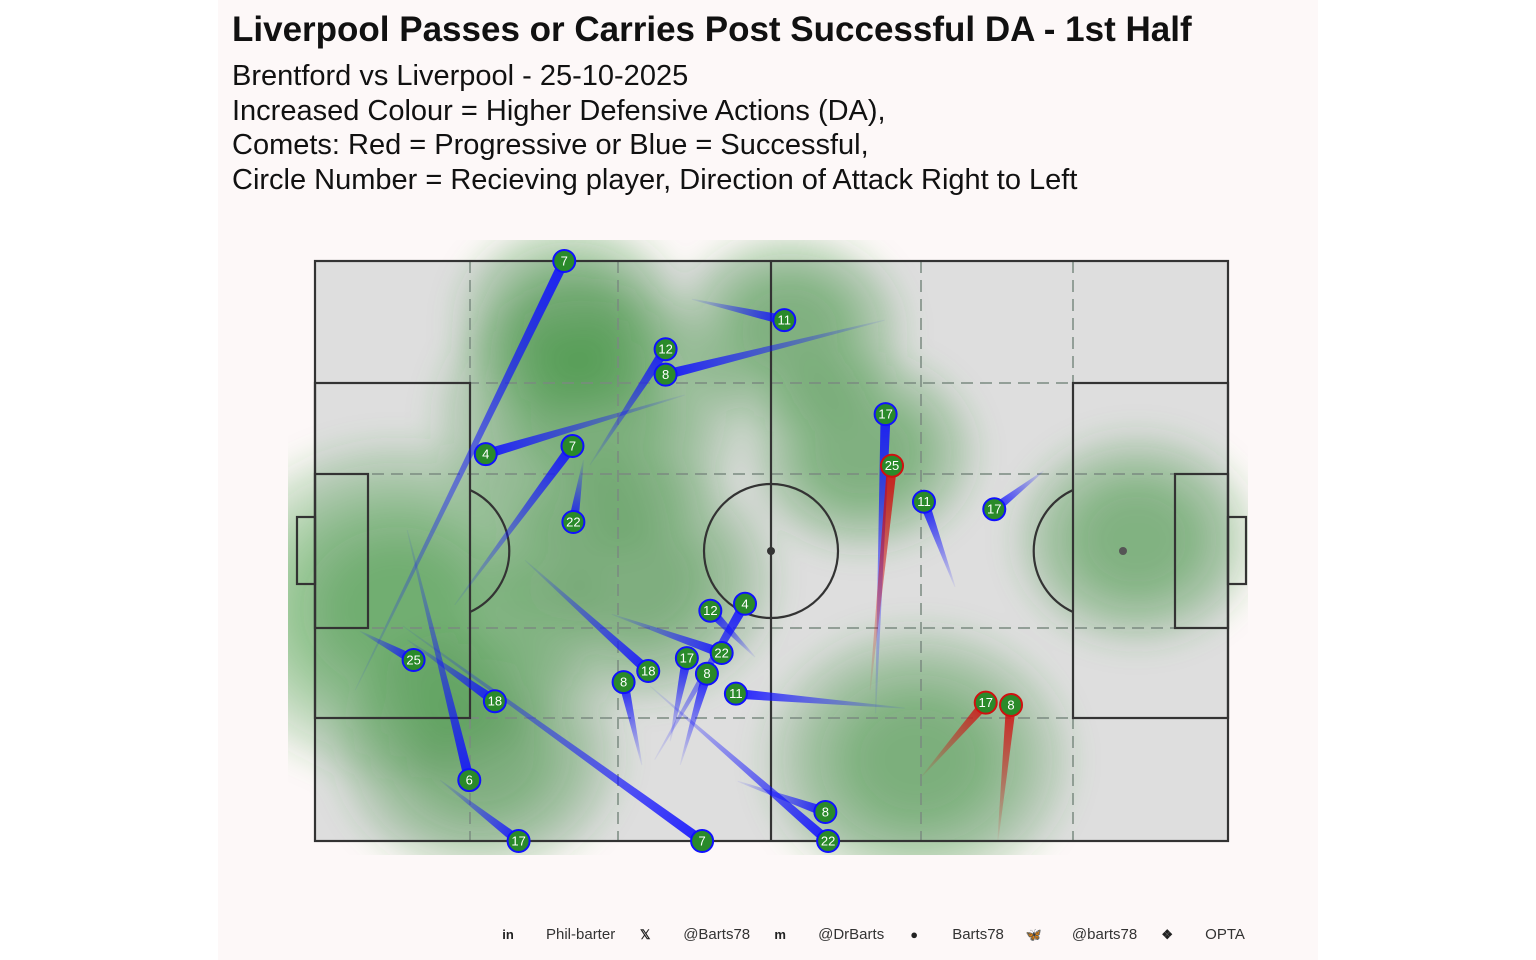  I want to click on penalty-arc-left, so click(490, 551).